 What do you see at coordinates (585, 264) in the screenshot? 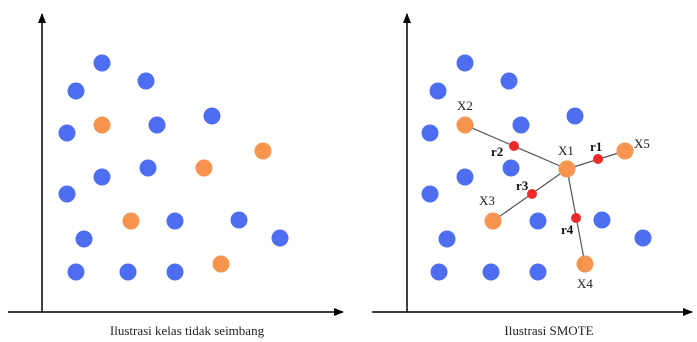
I see `minority-point-x4` at bounding box center [585, 264].